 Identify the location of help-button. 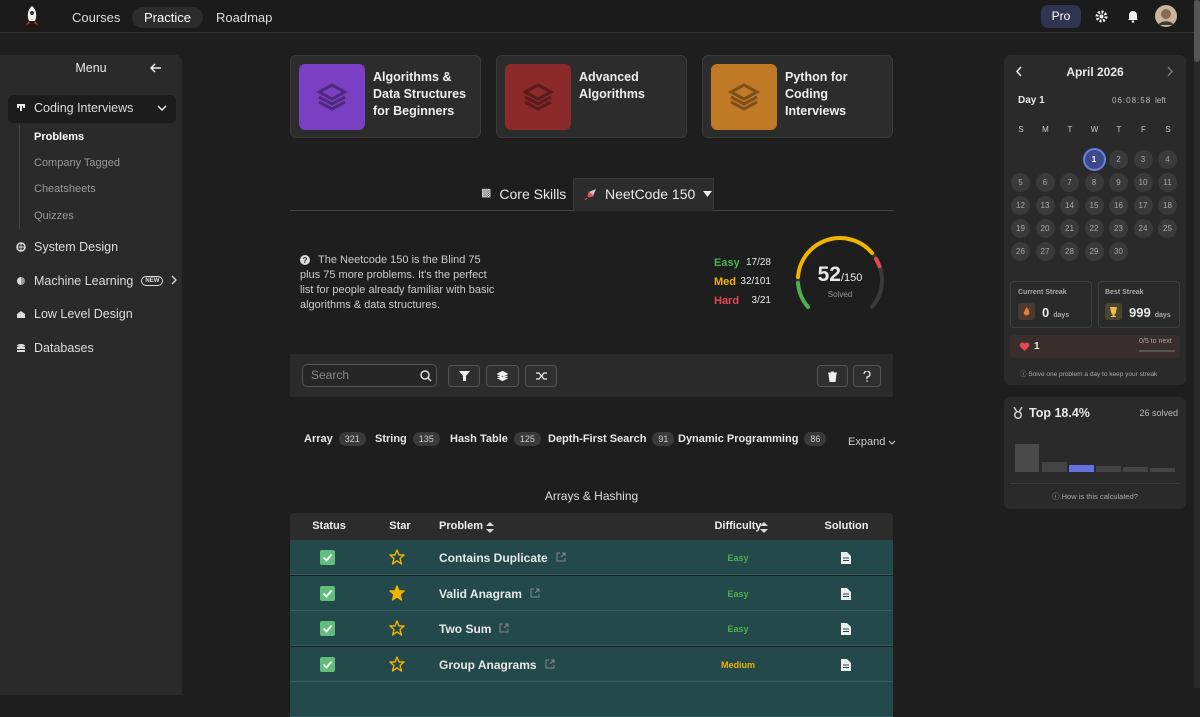
(867, 376).